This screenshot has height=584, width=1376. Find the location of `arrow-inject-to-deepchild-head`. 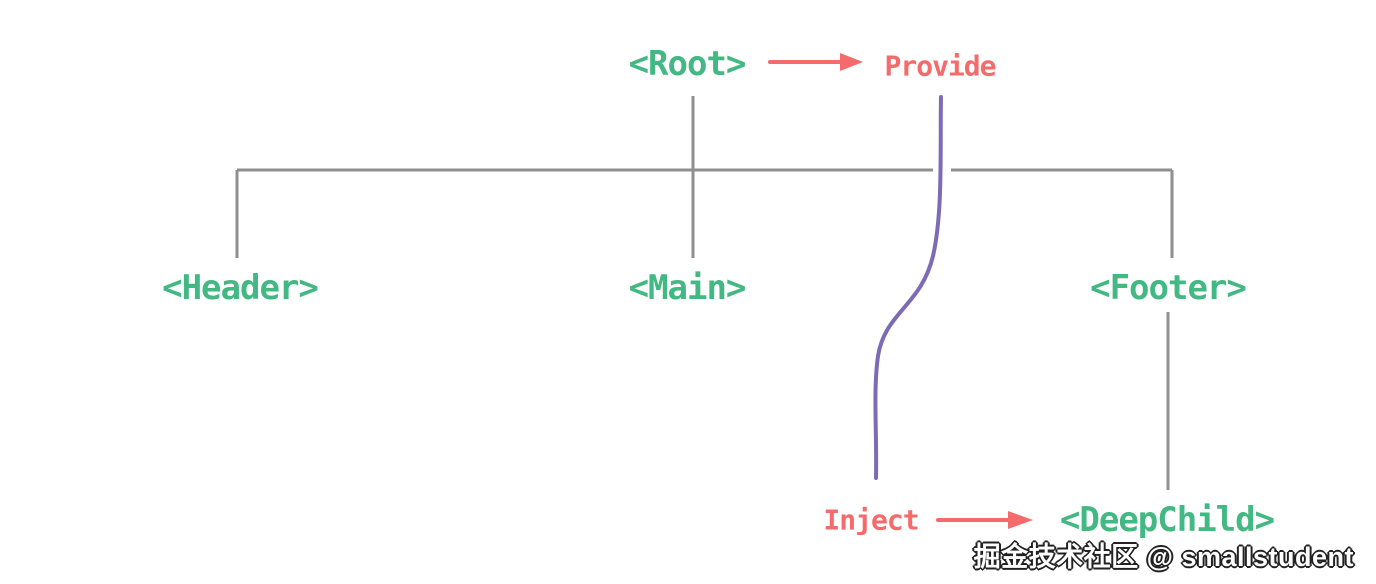

arrow-inject-to-deepchild-head is located at coordinates (1020, 520).